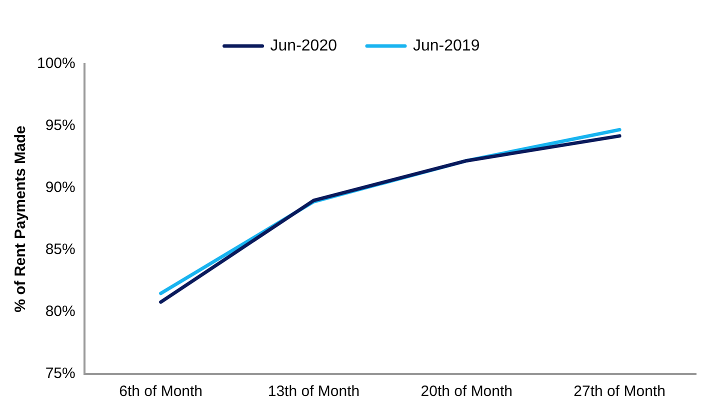  I want to click on x-tick-label: 27th of Month, so click(620, 391).